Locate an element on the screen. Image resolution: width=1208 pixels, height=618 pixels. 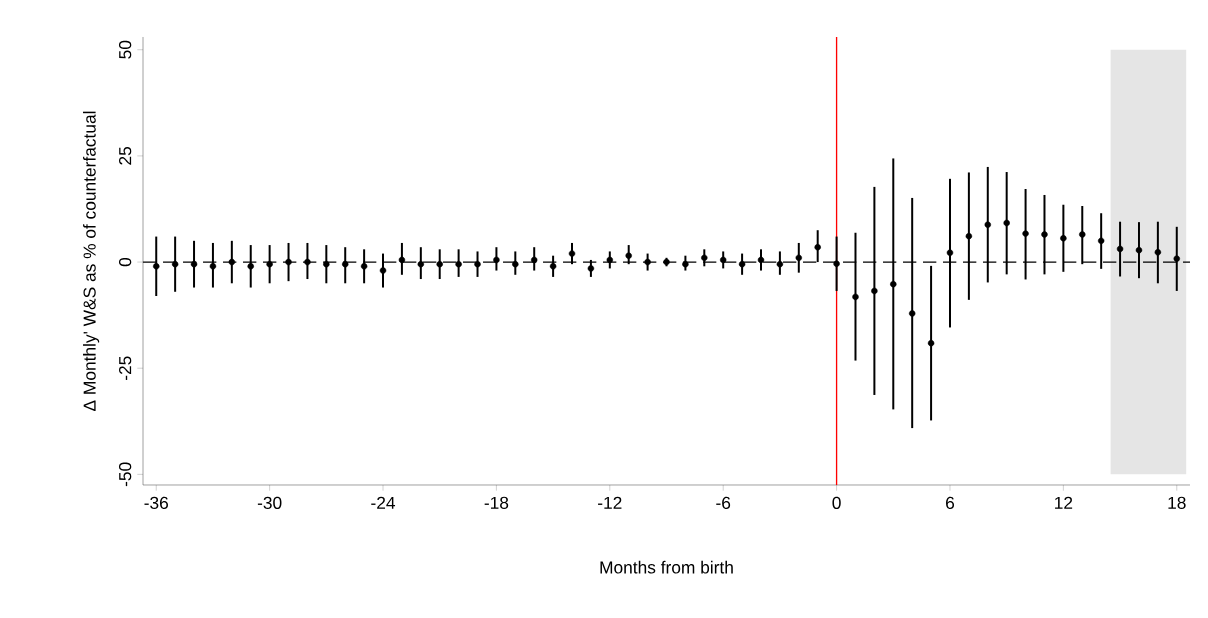
y-tick-label: 0 is located at coordinates (125, 262).